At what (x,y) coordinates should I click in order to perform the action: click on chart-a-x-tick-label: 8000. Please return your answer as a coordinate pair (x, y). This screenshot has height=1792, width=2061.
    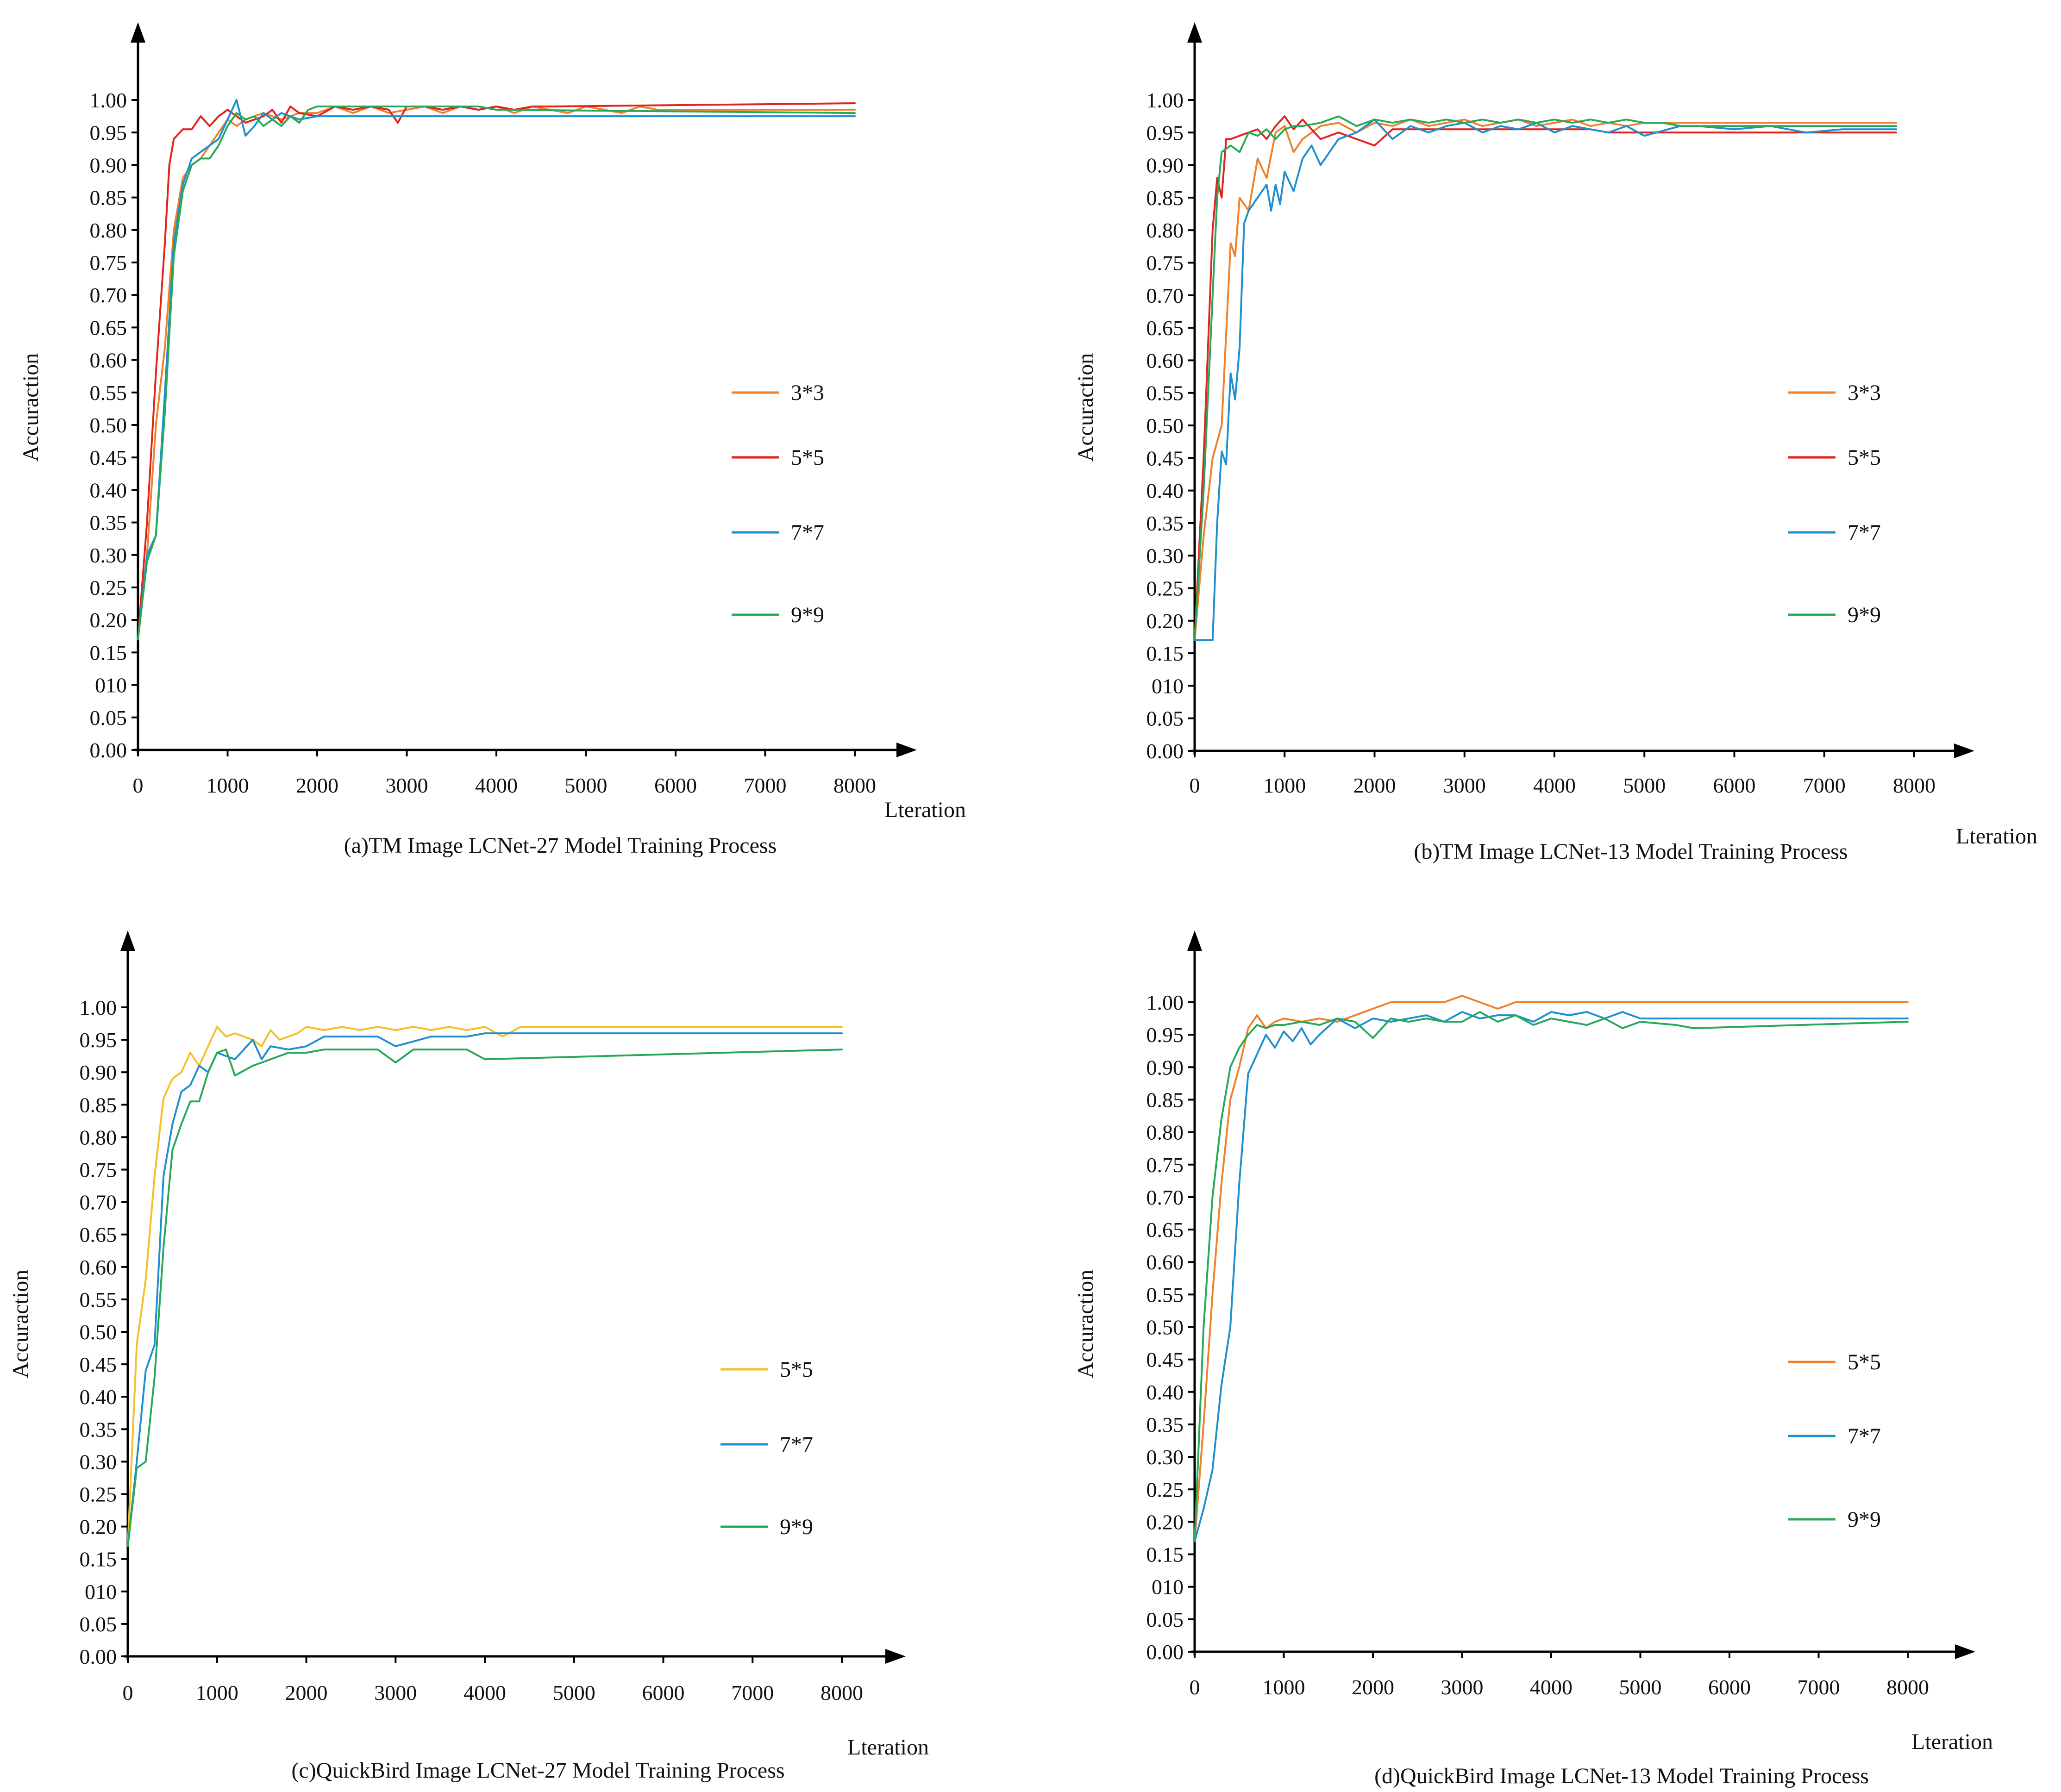
    Looking at the image, I should click on (854, 785).